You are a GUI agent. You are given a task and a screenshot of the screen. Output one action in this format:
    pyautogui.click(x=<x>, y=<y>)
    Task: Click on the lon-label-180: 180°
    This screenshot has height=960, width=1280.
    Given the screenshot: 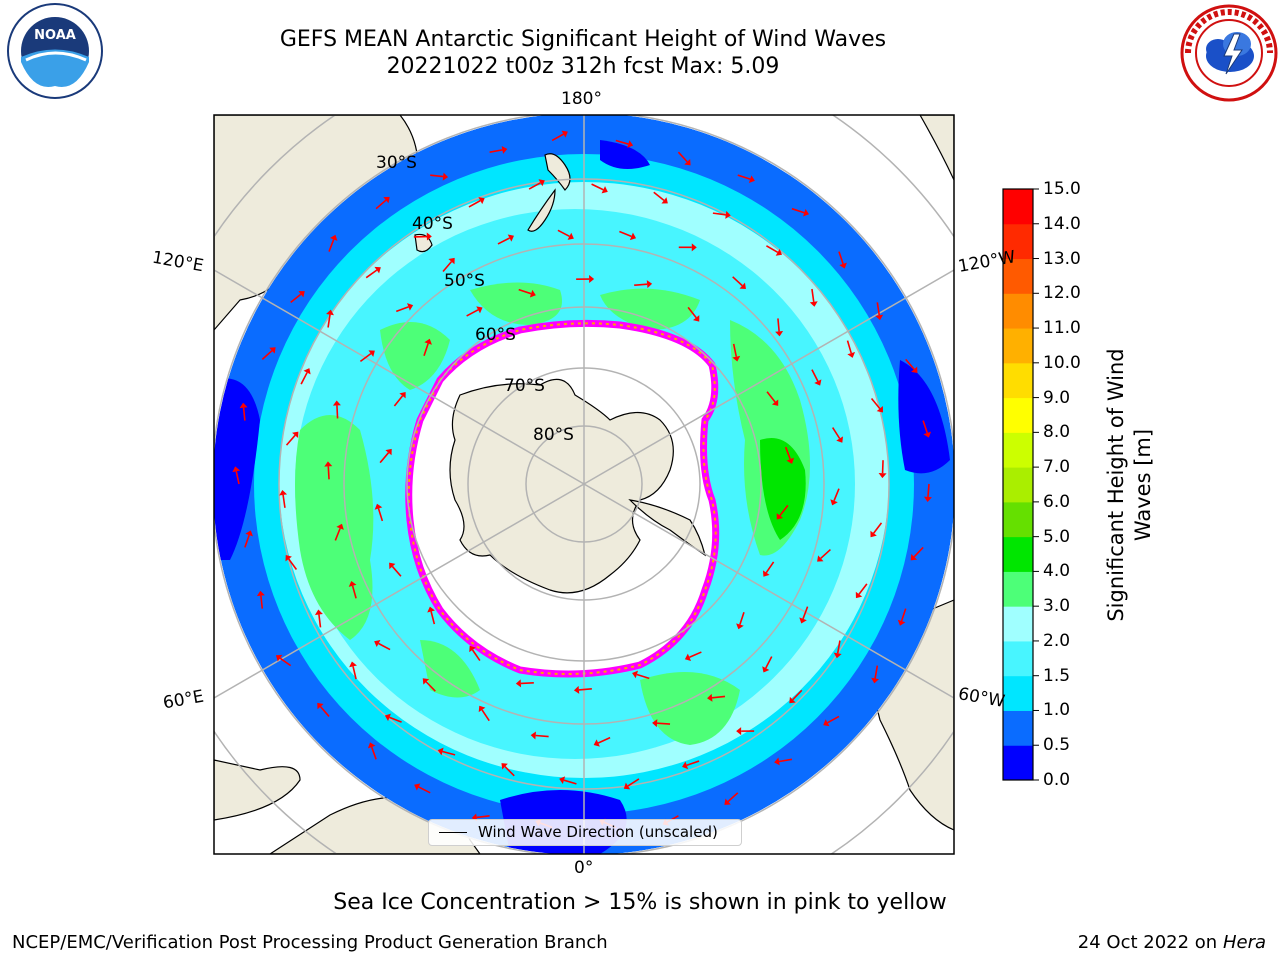 What is the action you would take?
    pyautogui.click(x=581, y=99)
    